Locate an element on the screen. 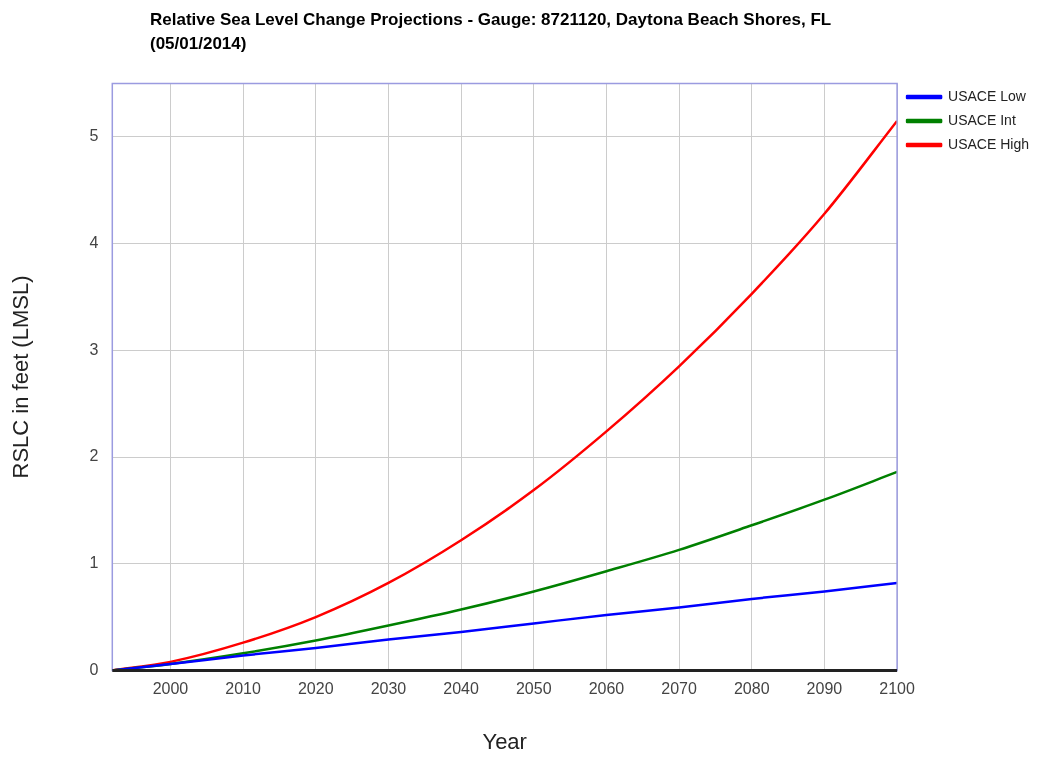 The height and width of the screenshot is (762, 1044). y-tick-label: 3 is located at coordinates (94, 349).